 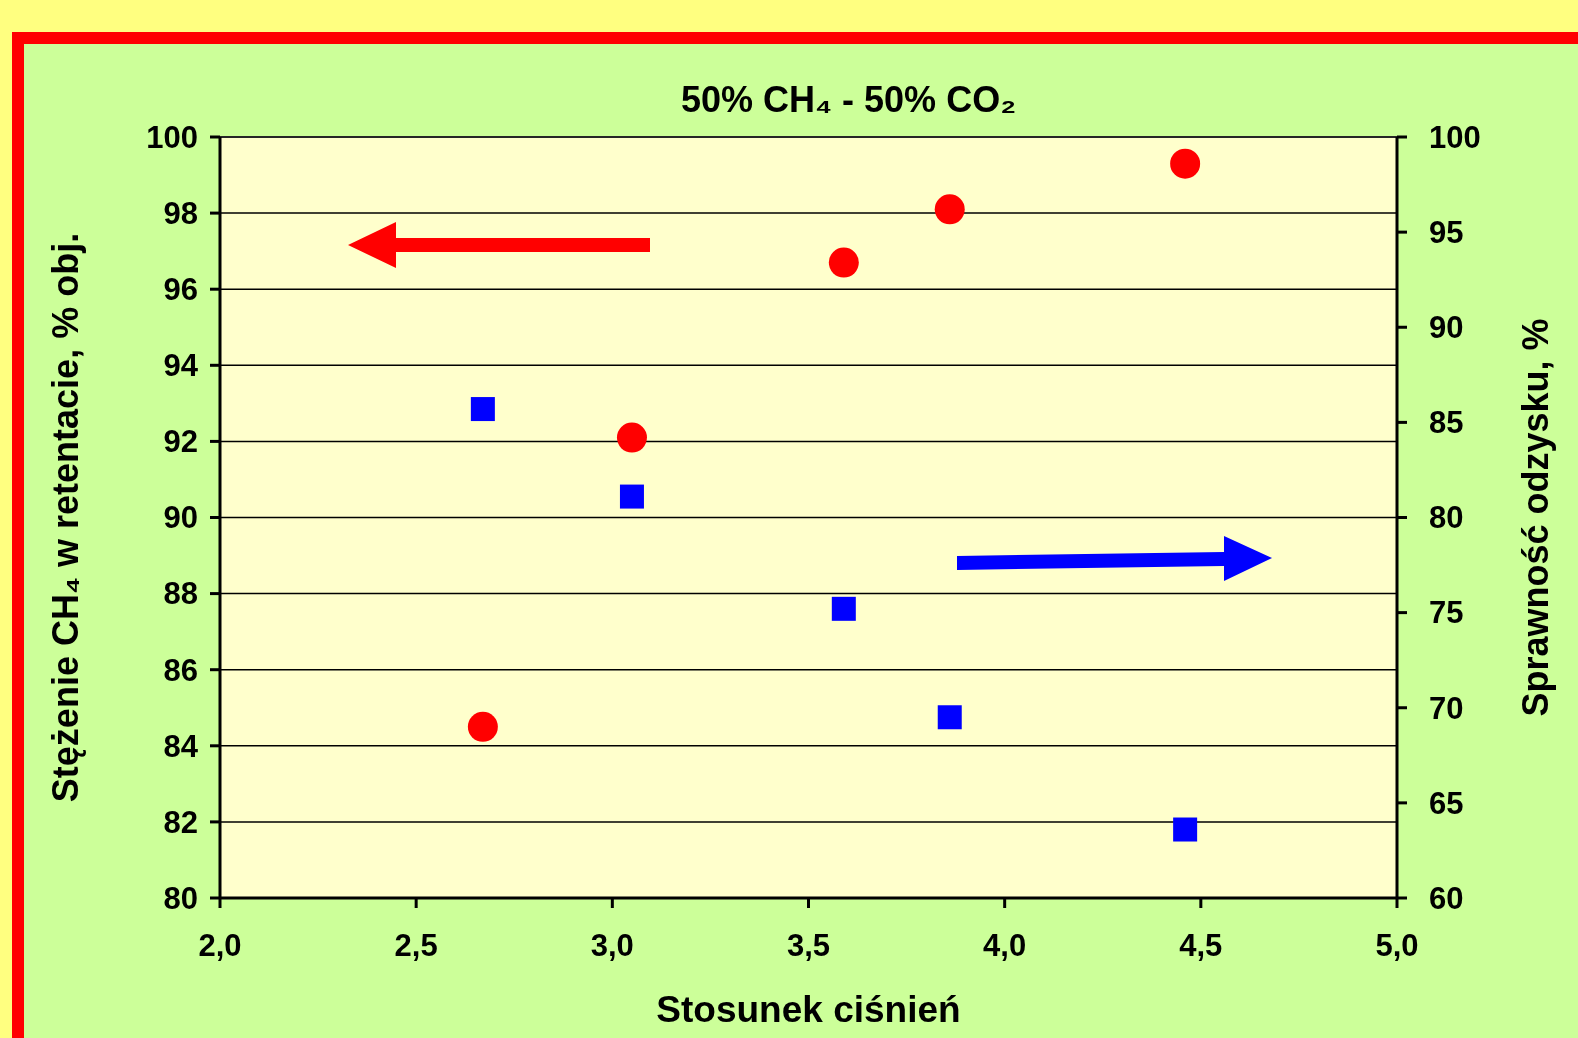 I want to click on y2-tick-label: 70, so click(x=1446, y=708).